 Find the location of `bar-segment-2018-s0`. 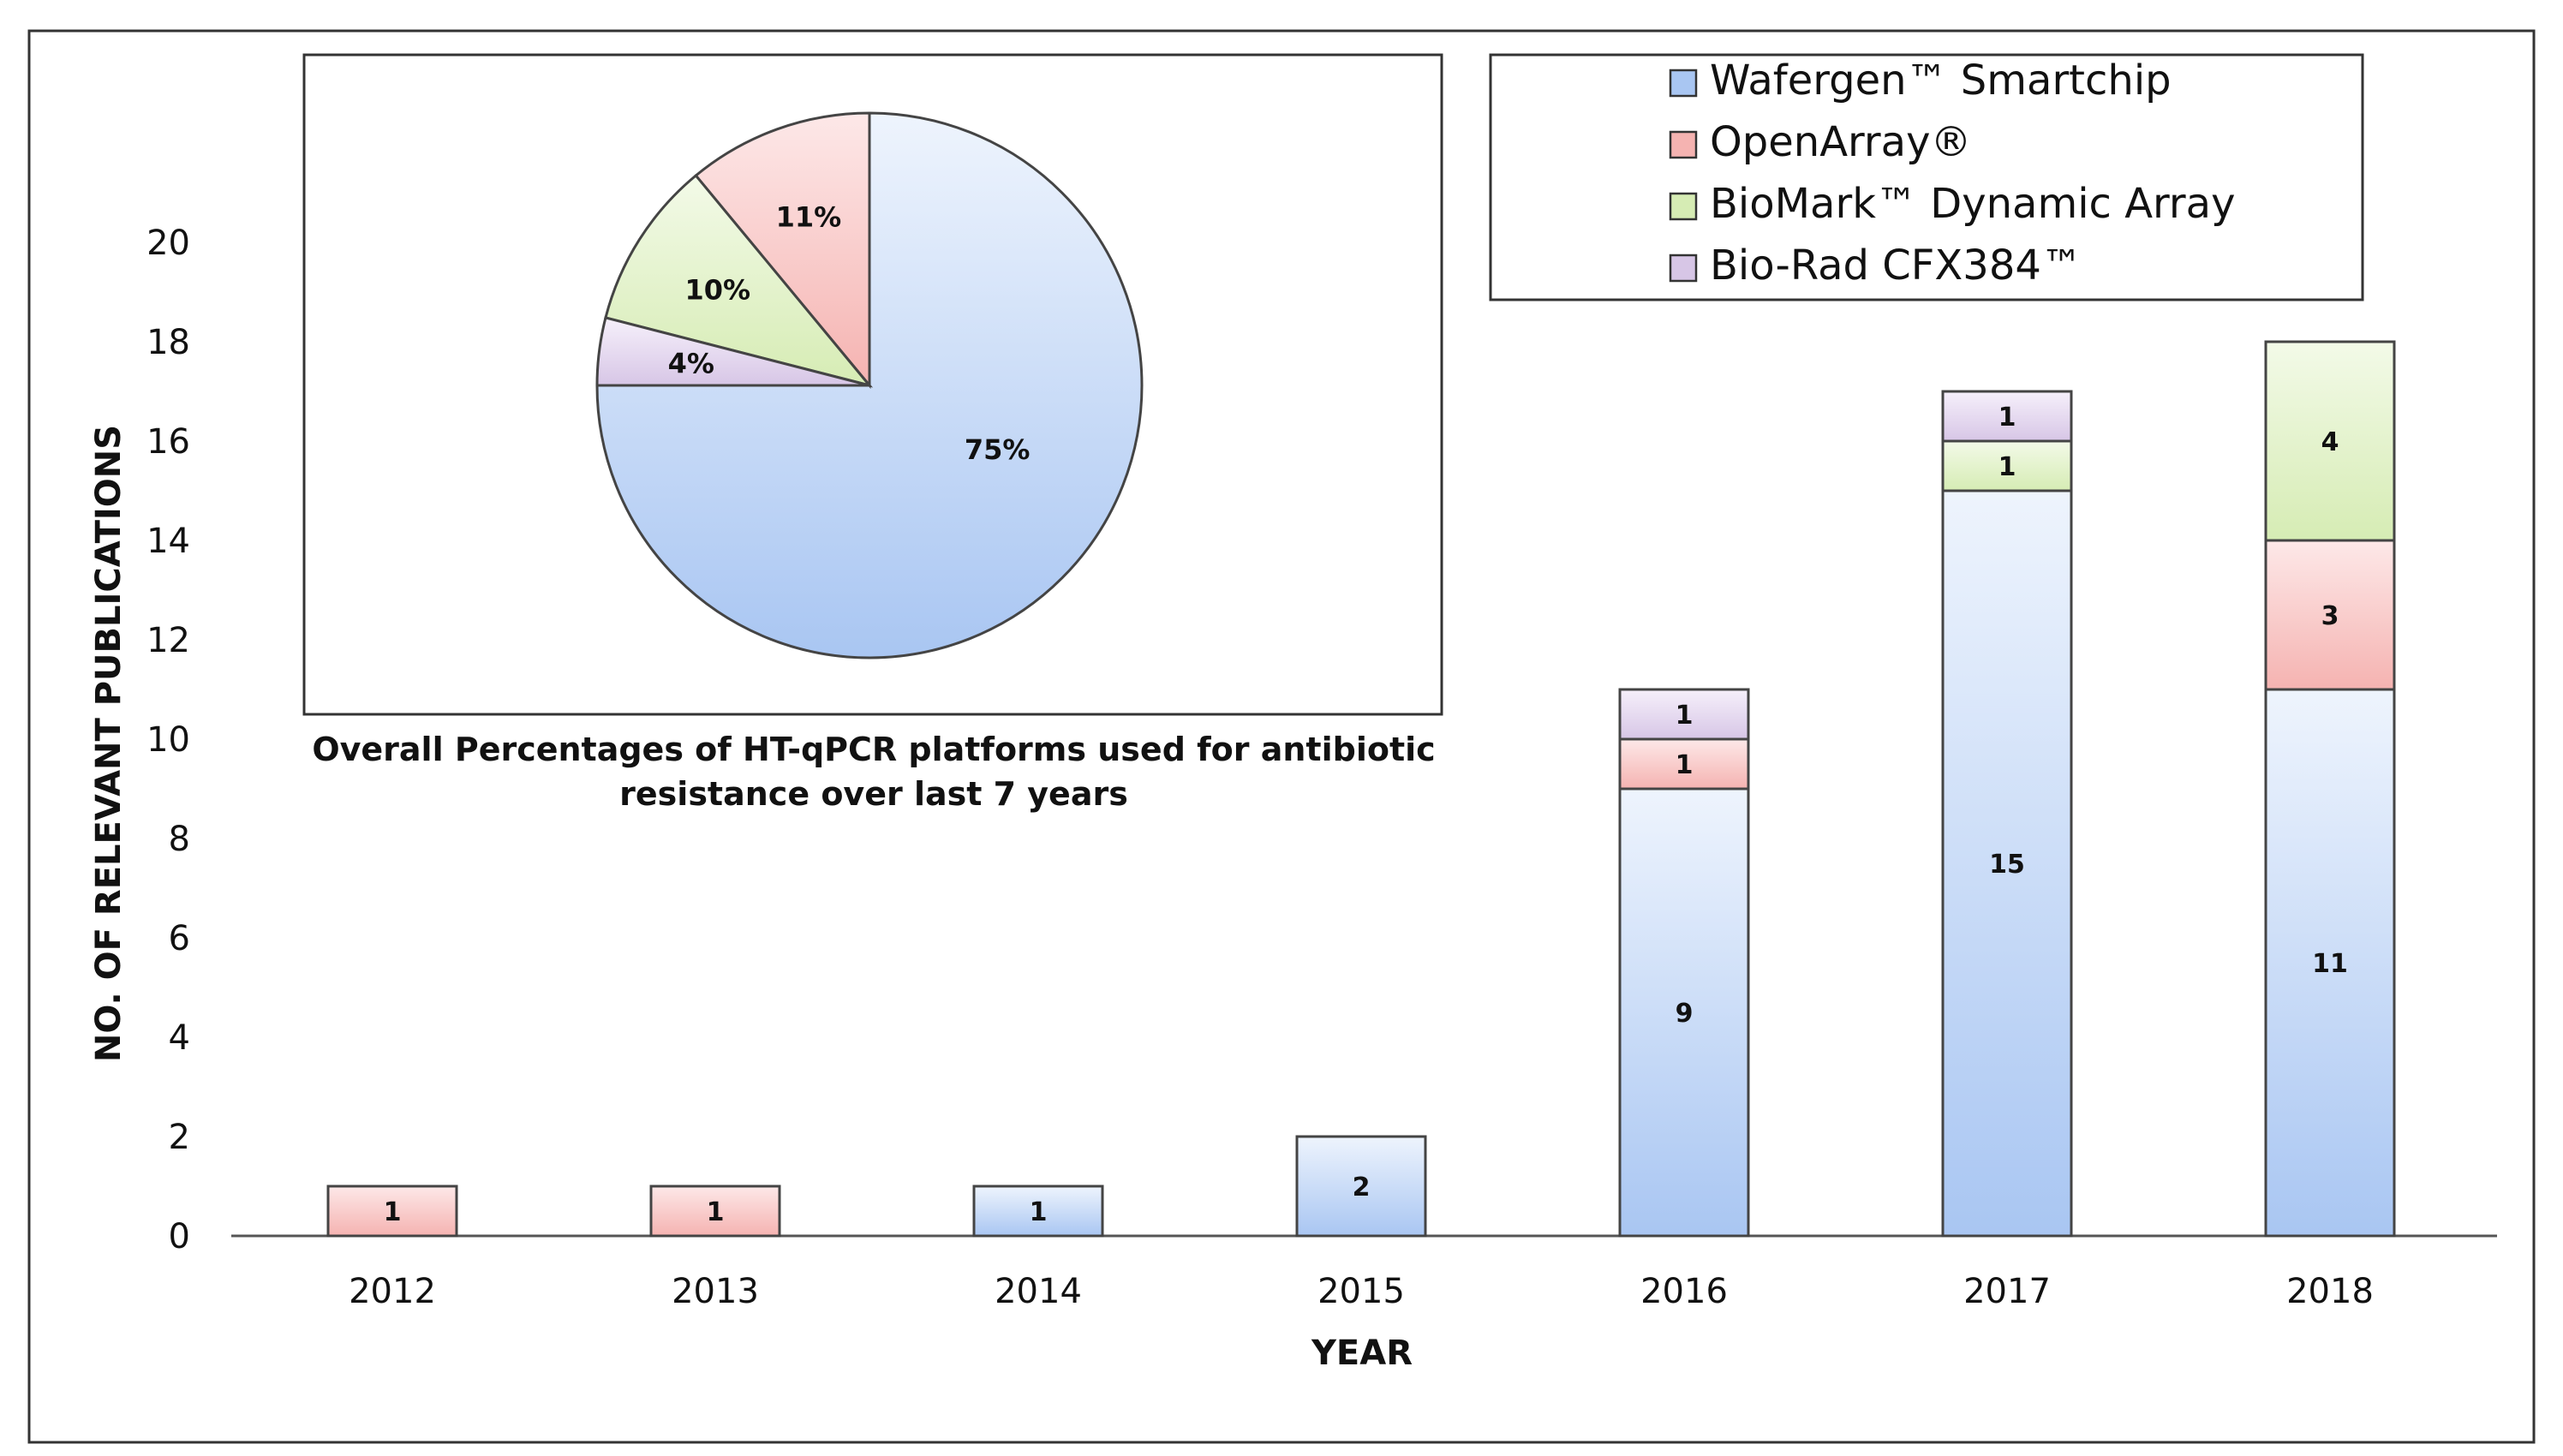

bar-segment-2018-s0 is located at coordinates (2330, 963).